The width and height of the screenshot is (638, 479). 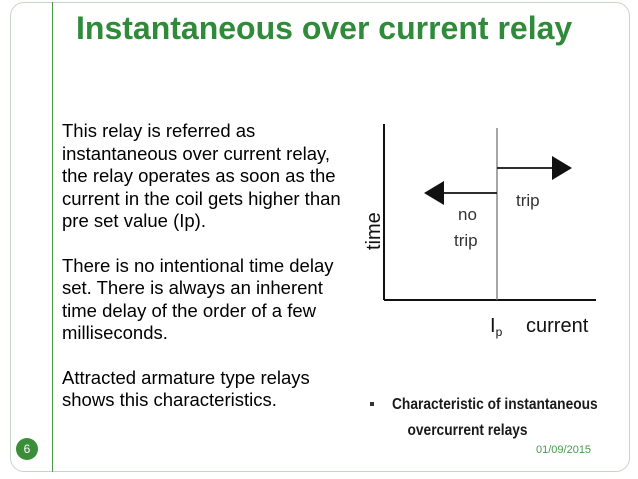 I want to click on region-label-trip: trip, so click(x=528, y=200).